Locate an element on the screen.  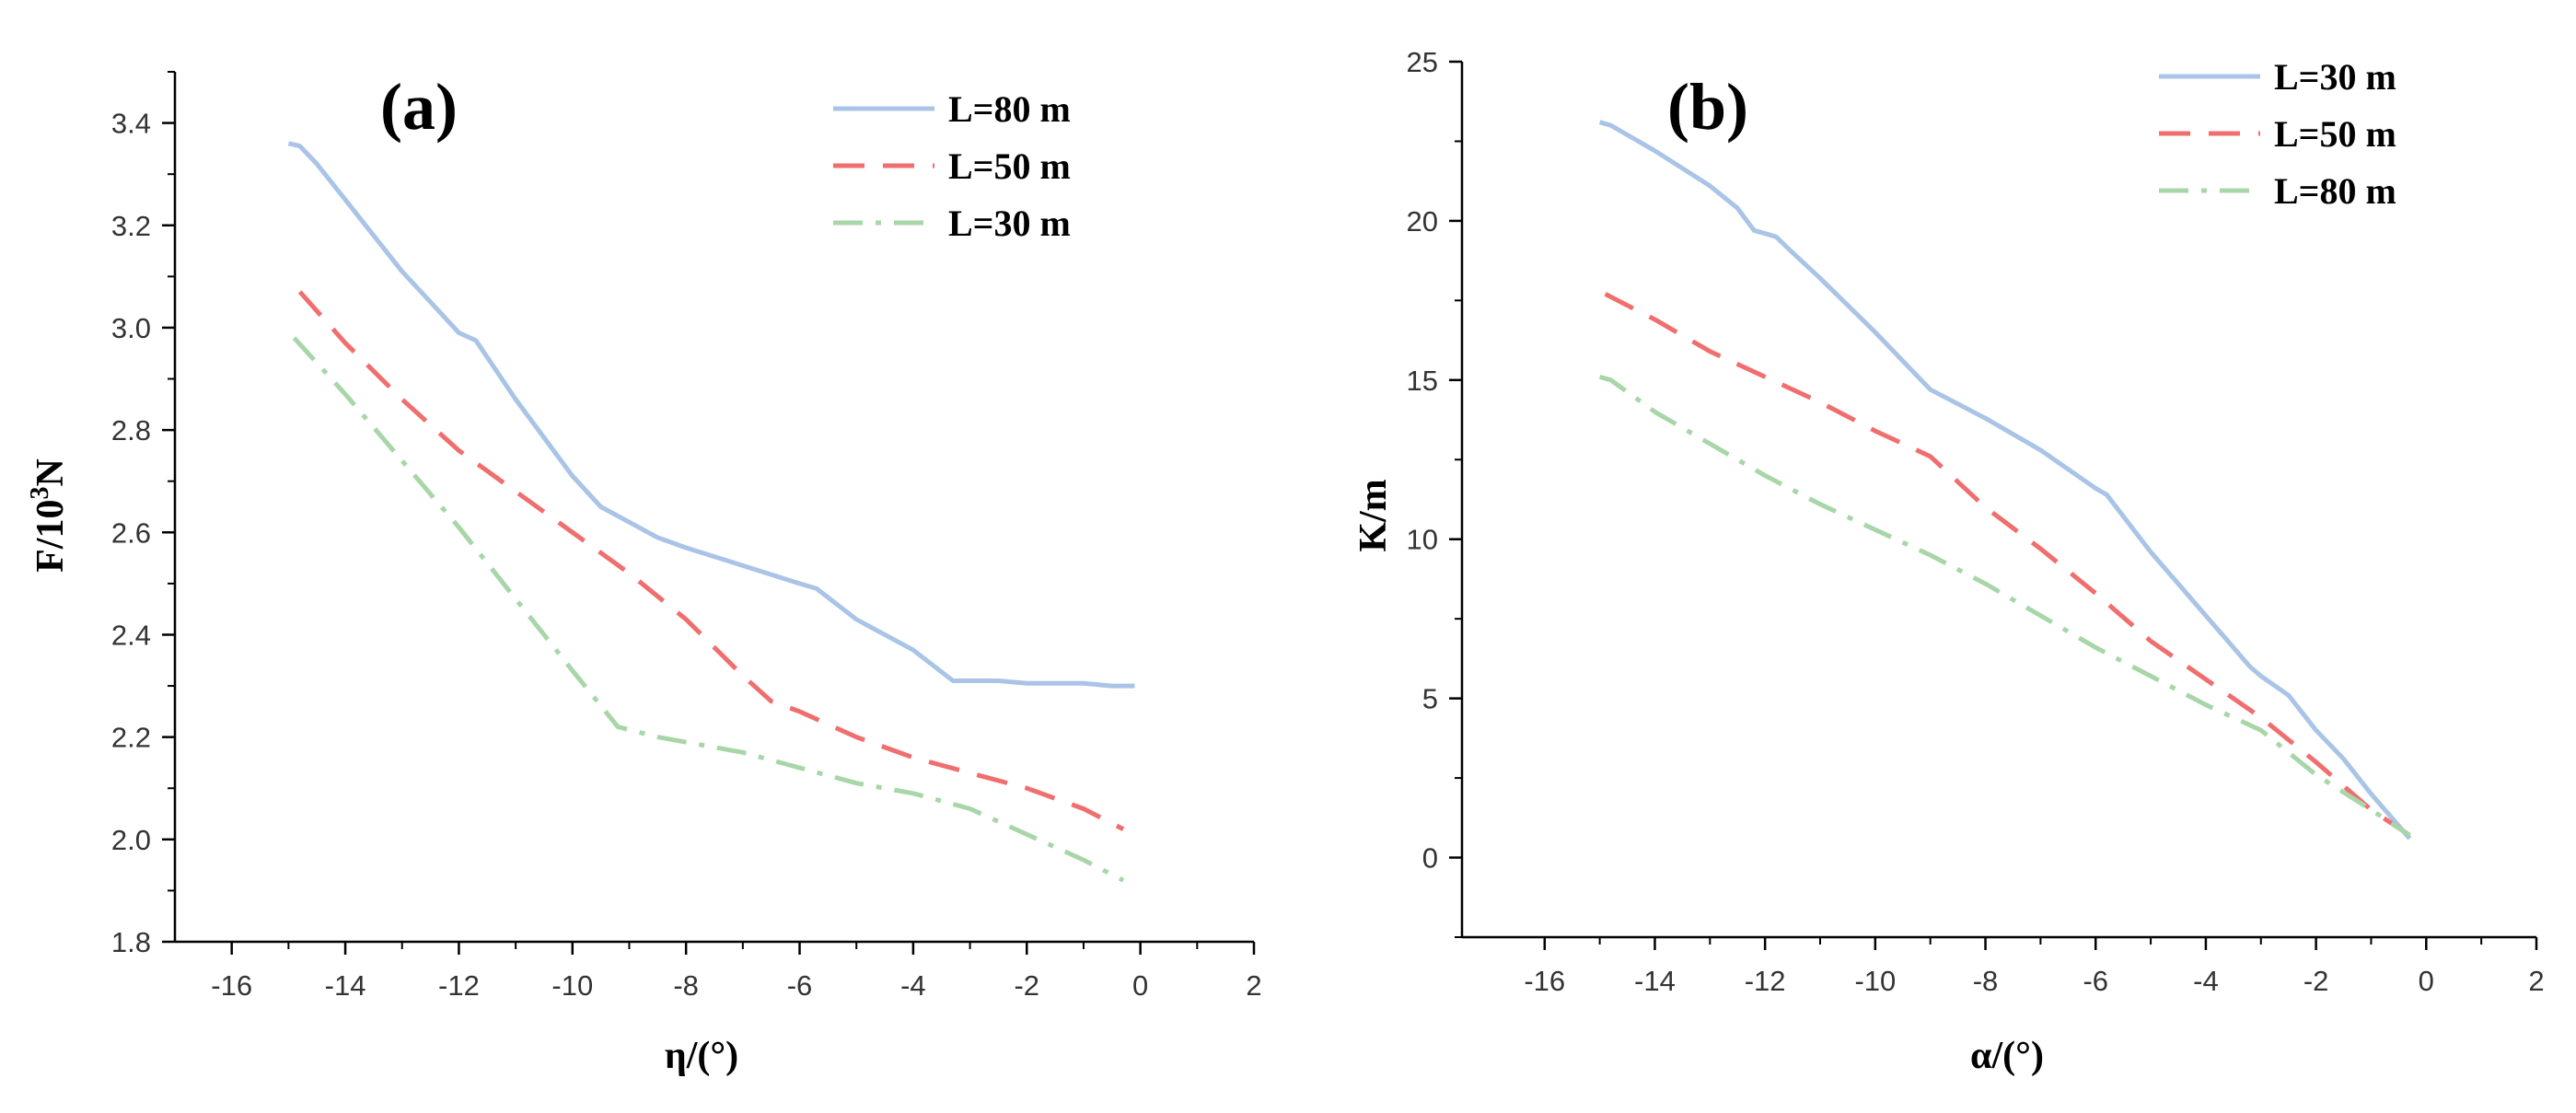
y-axis-title-main: K/m is located at coordinates (1373, 515).